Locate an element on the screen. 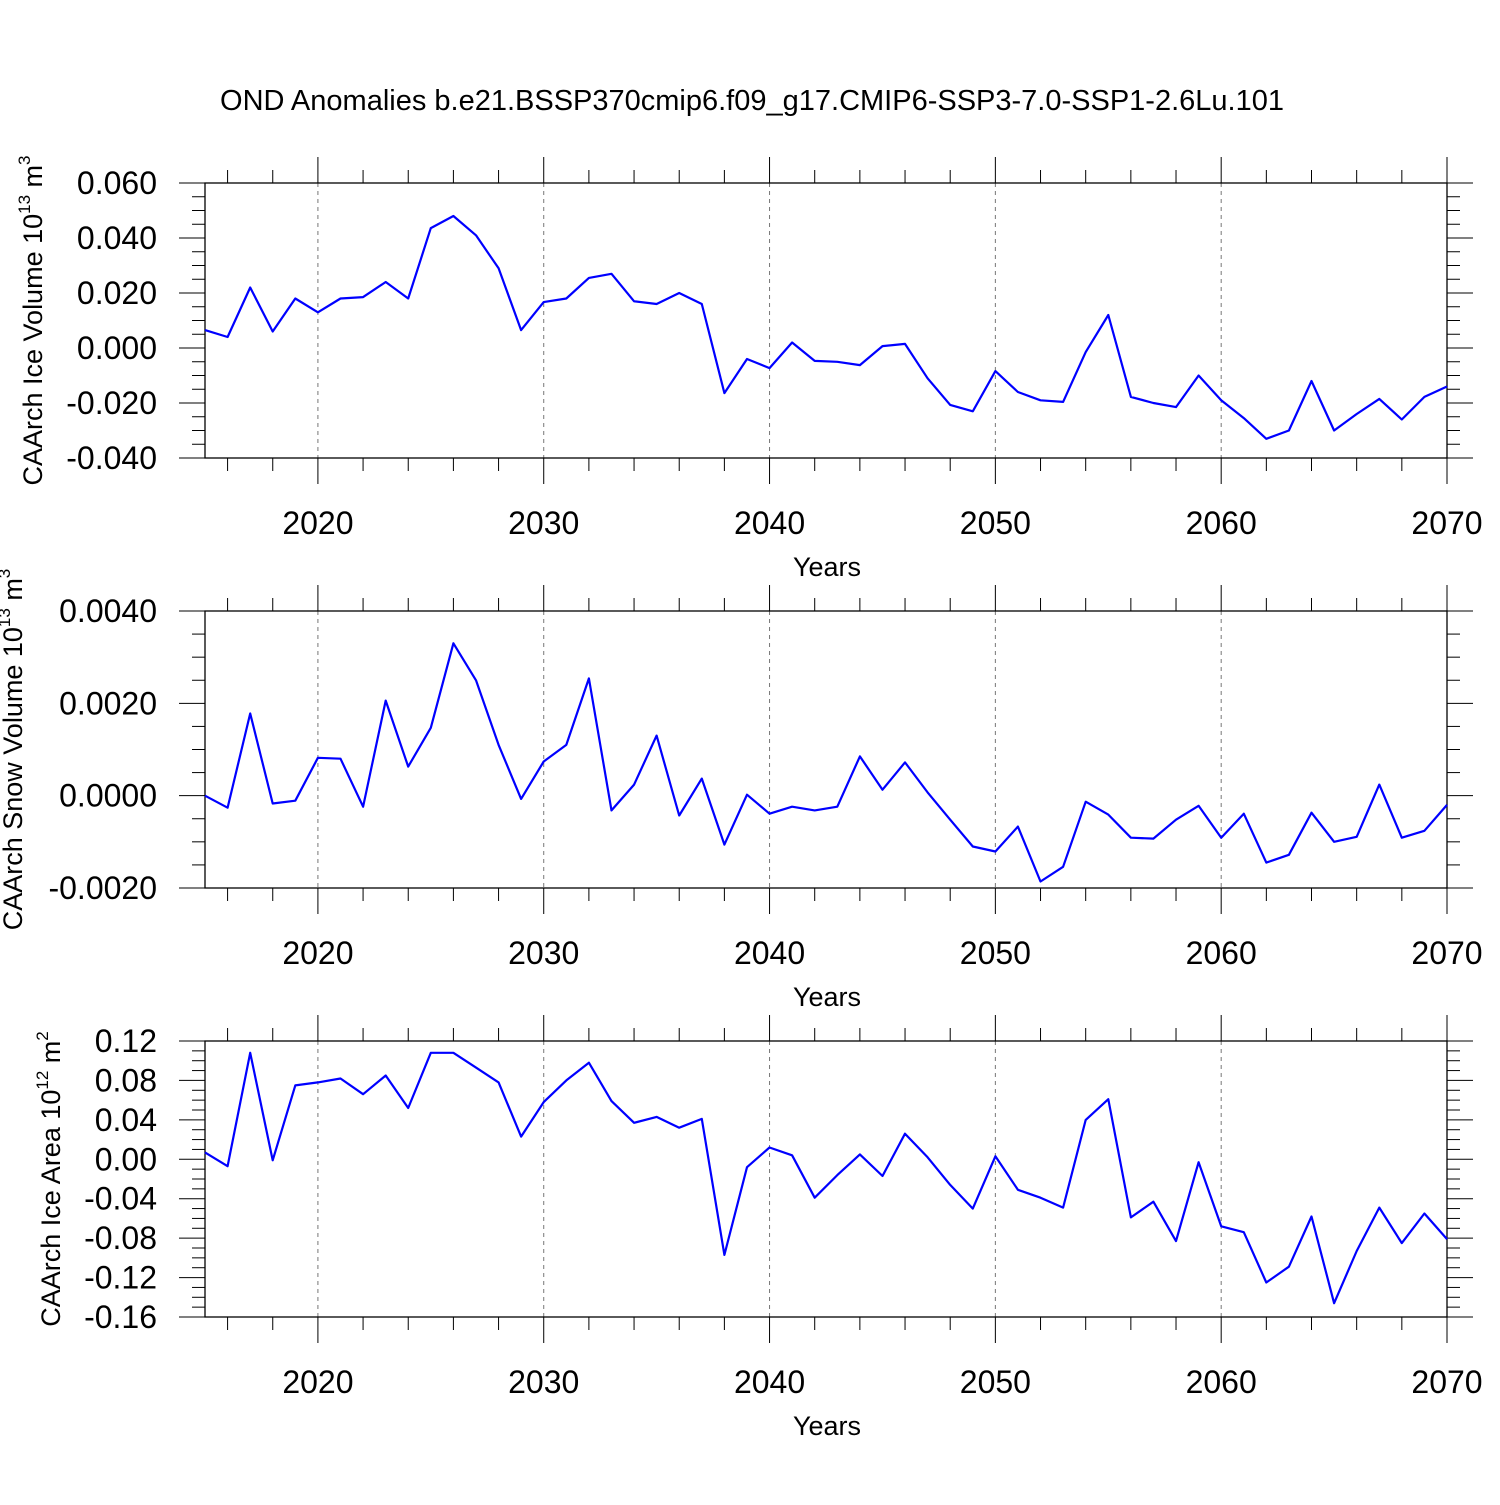 The width and height of the screenshot is (1500, 1505). y-tick-label: 0.000 is located at coordinates (117, 348).